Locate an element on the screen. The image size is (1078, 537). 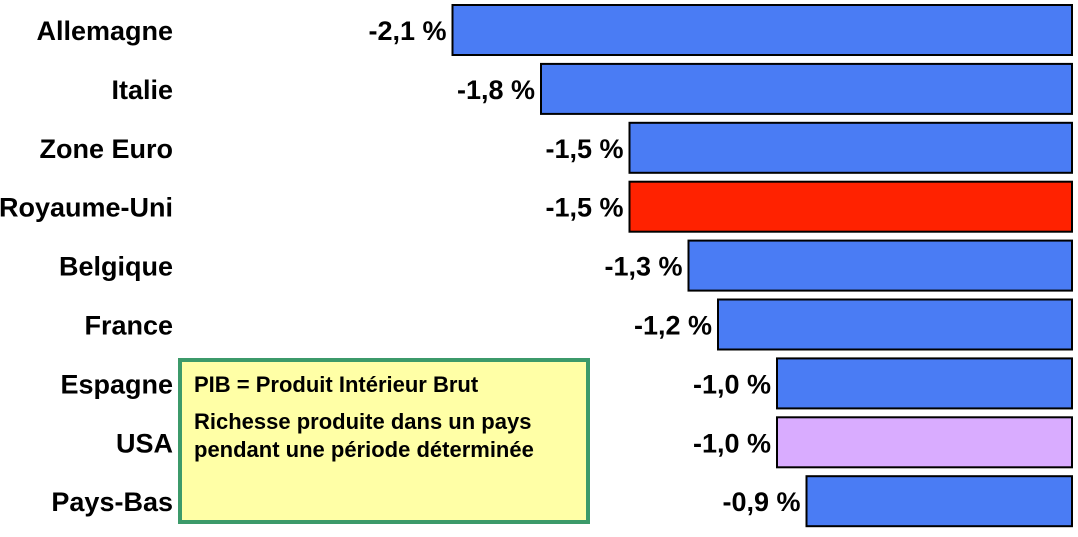
value-label-zone-euro: -1,5 % is located at coordinates (584, 149).